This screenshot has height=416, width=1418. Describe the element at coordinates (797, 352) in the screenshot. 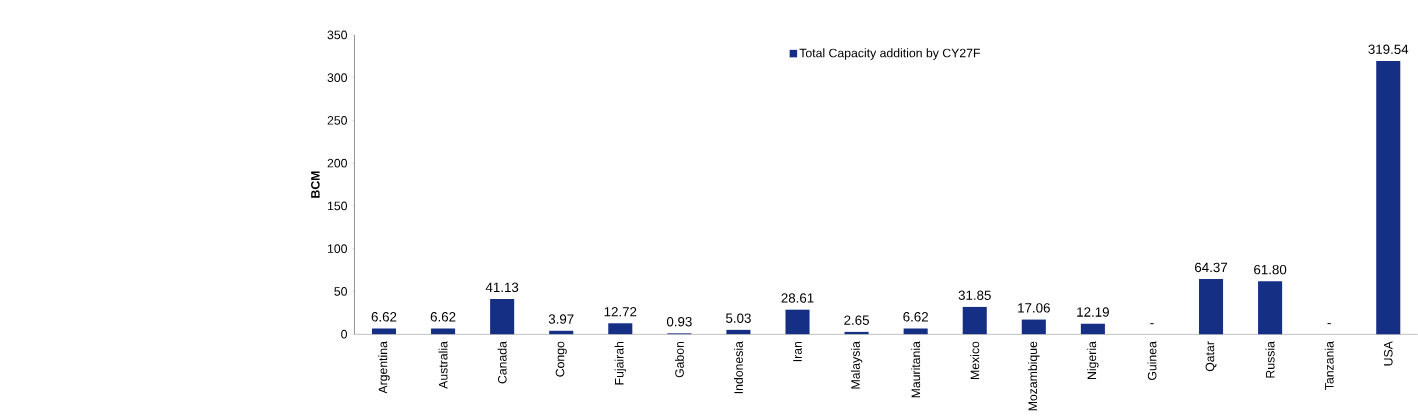

I see `x-tick-label: Iran` at that location.